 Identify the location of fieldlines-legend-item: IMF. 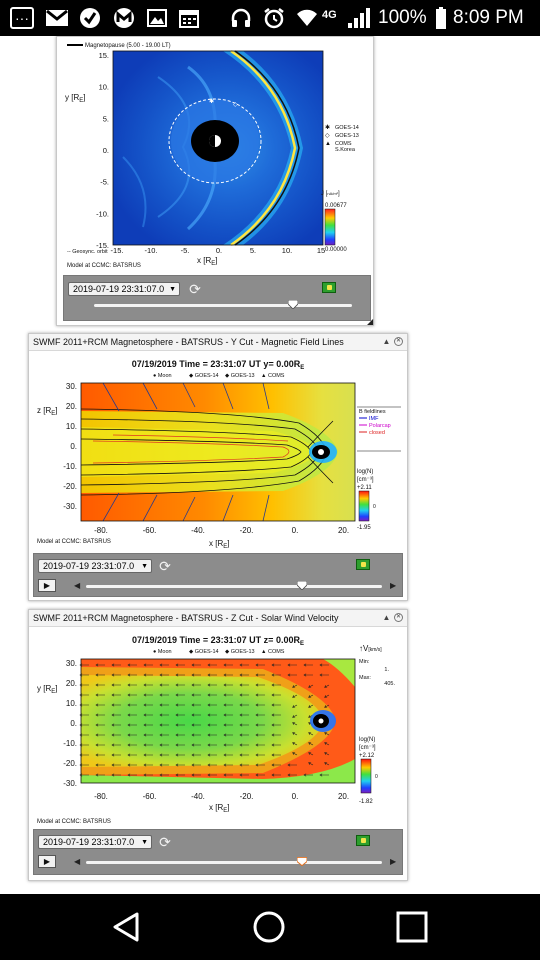
(374, 419).